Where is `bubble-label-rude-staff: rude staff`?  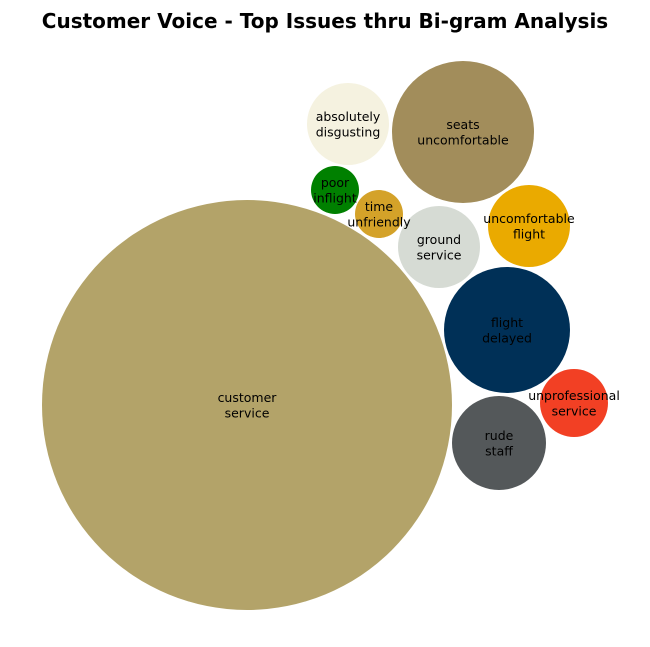
bubble-label-rude-staff: rude staff is located at coordinates (499, 443).